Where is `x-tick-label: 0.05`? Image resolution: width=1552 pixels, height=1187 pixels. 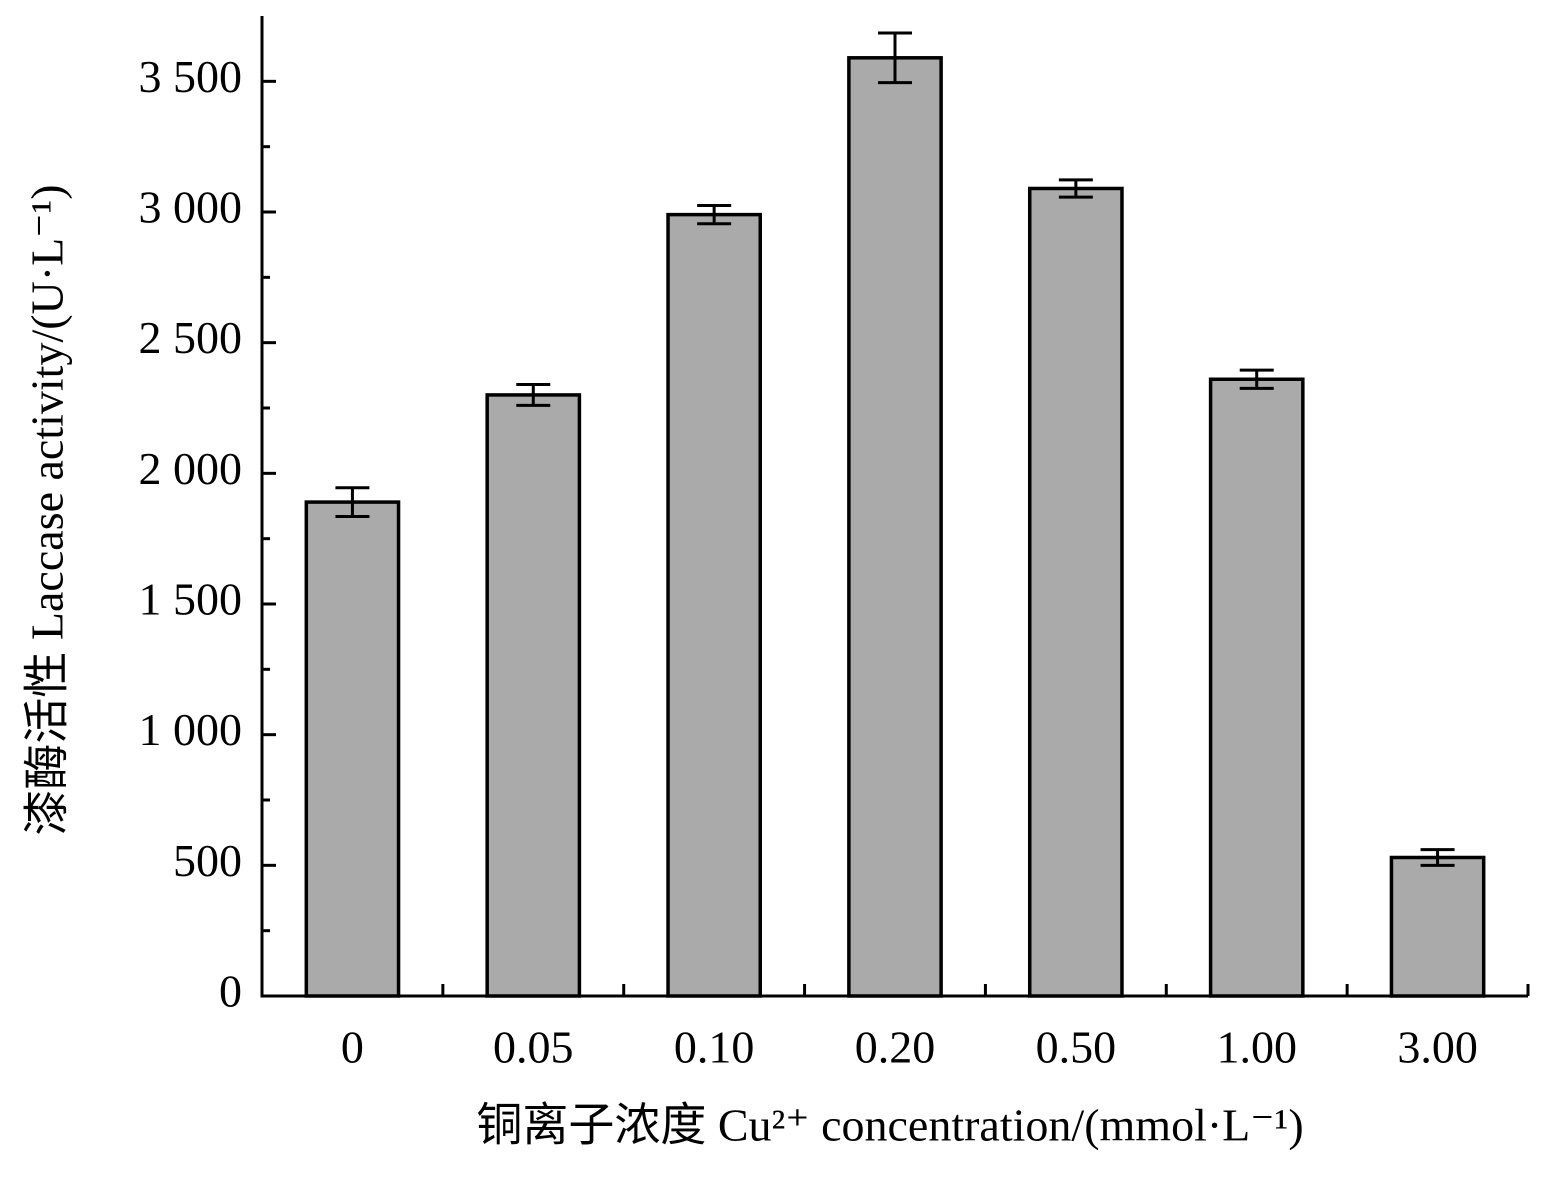 x-tick-label: 0.05 is located at coordinates (533, 1047).